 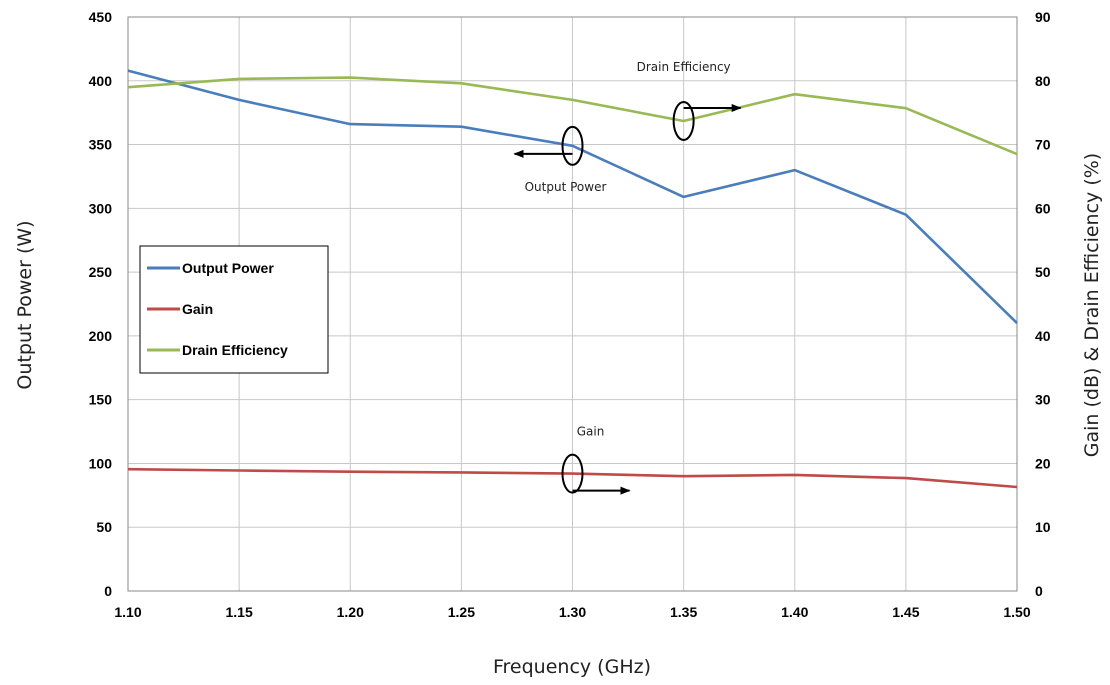 I want to click on series-line-gain, so click(x=572, y=478).